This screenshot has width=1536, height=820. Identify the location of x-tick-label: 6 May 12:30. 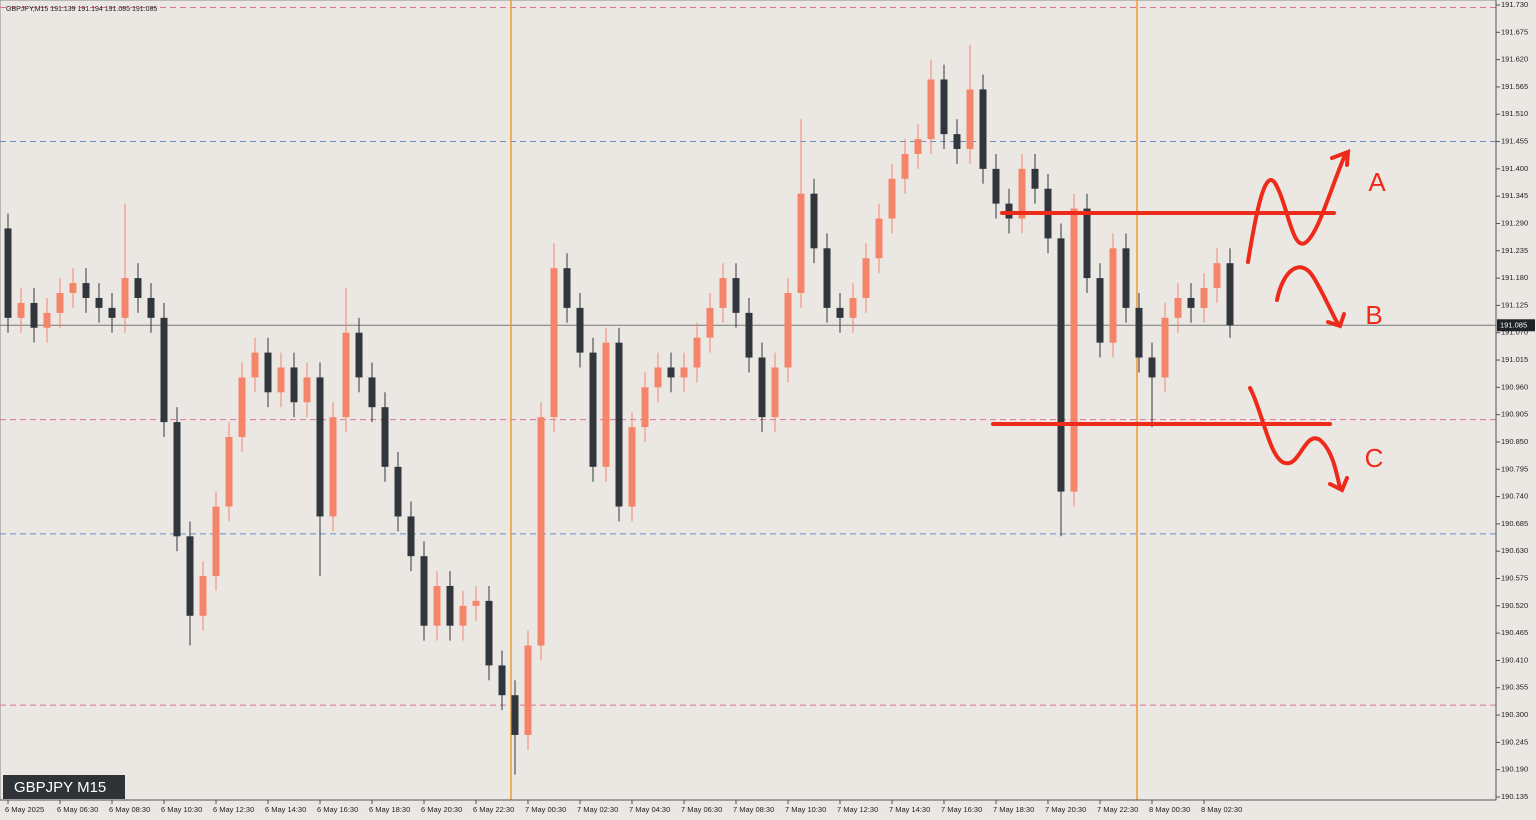
(233, 809).